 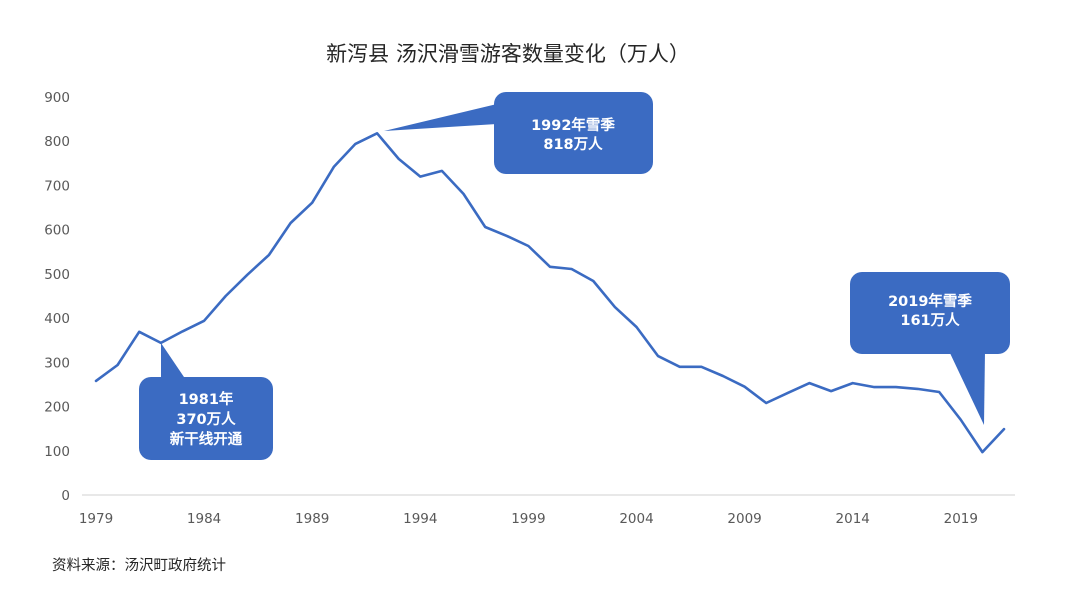 I want to click on callout-line: 370万人, so click(x=206, y=419).